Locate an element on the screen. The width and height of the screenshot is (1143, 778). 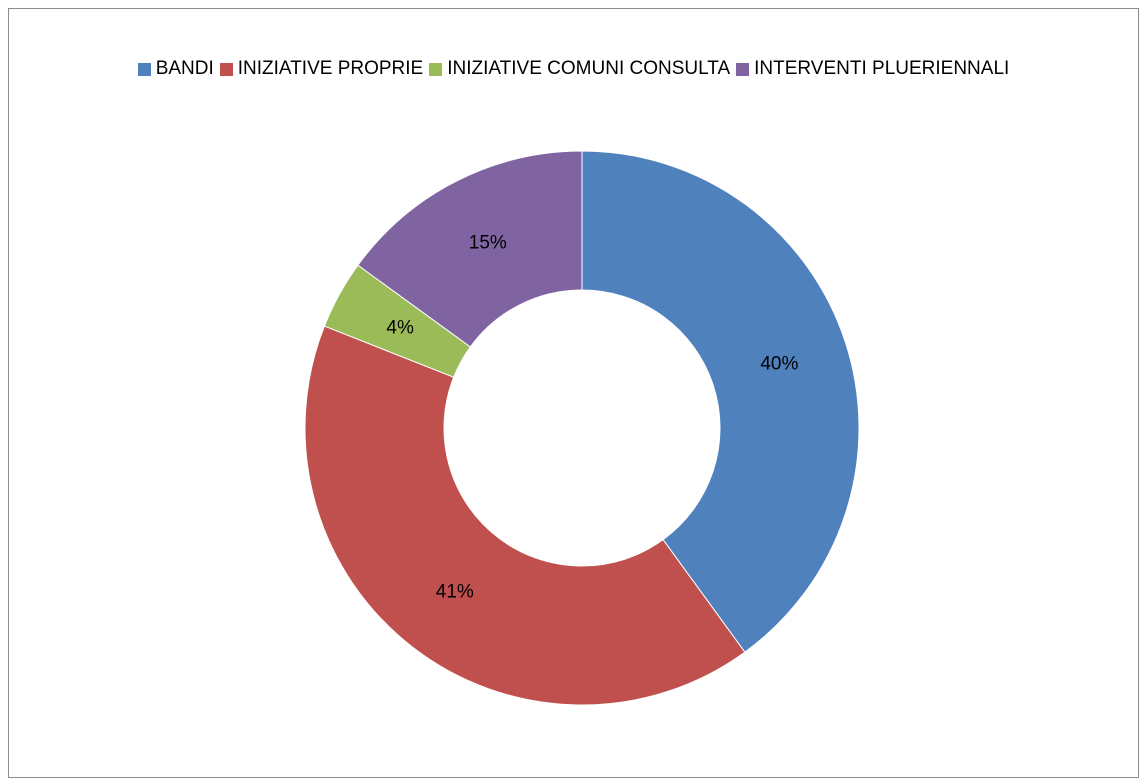
legend-swatch-iniziative-comuni-consulta is located at coordinates (436, 69).